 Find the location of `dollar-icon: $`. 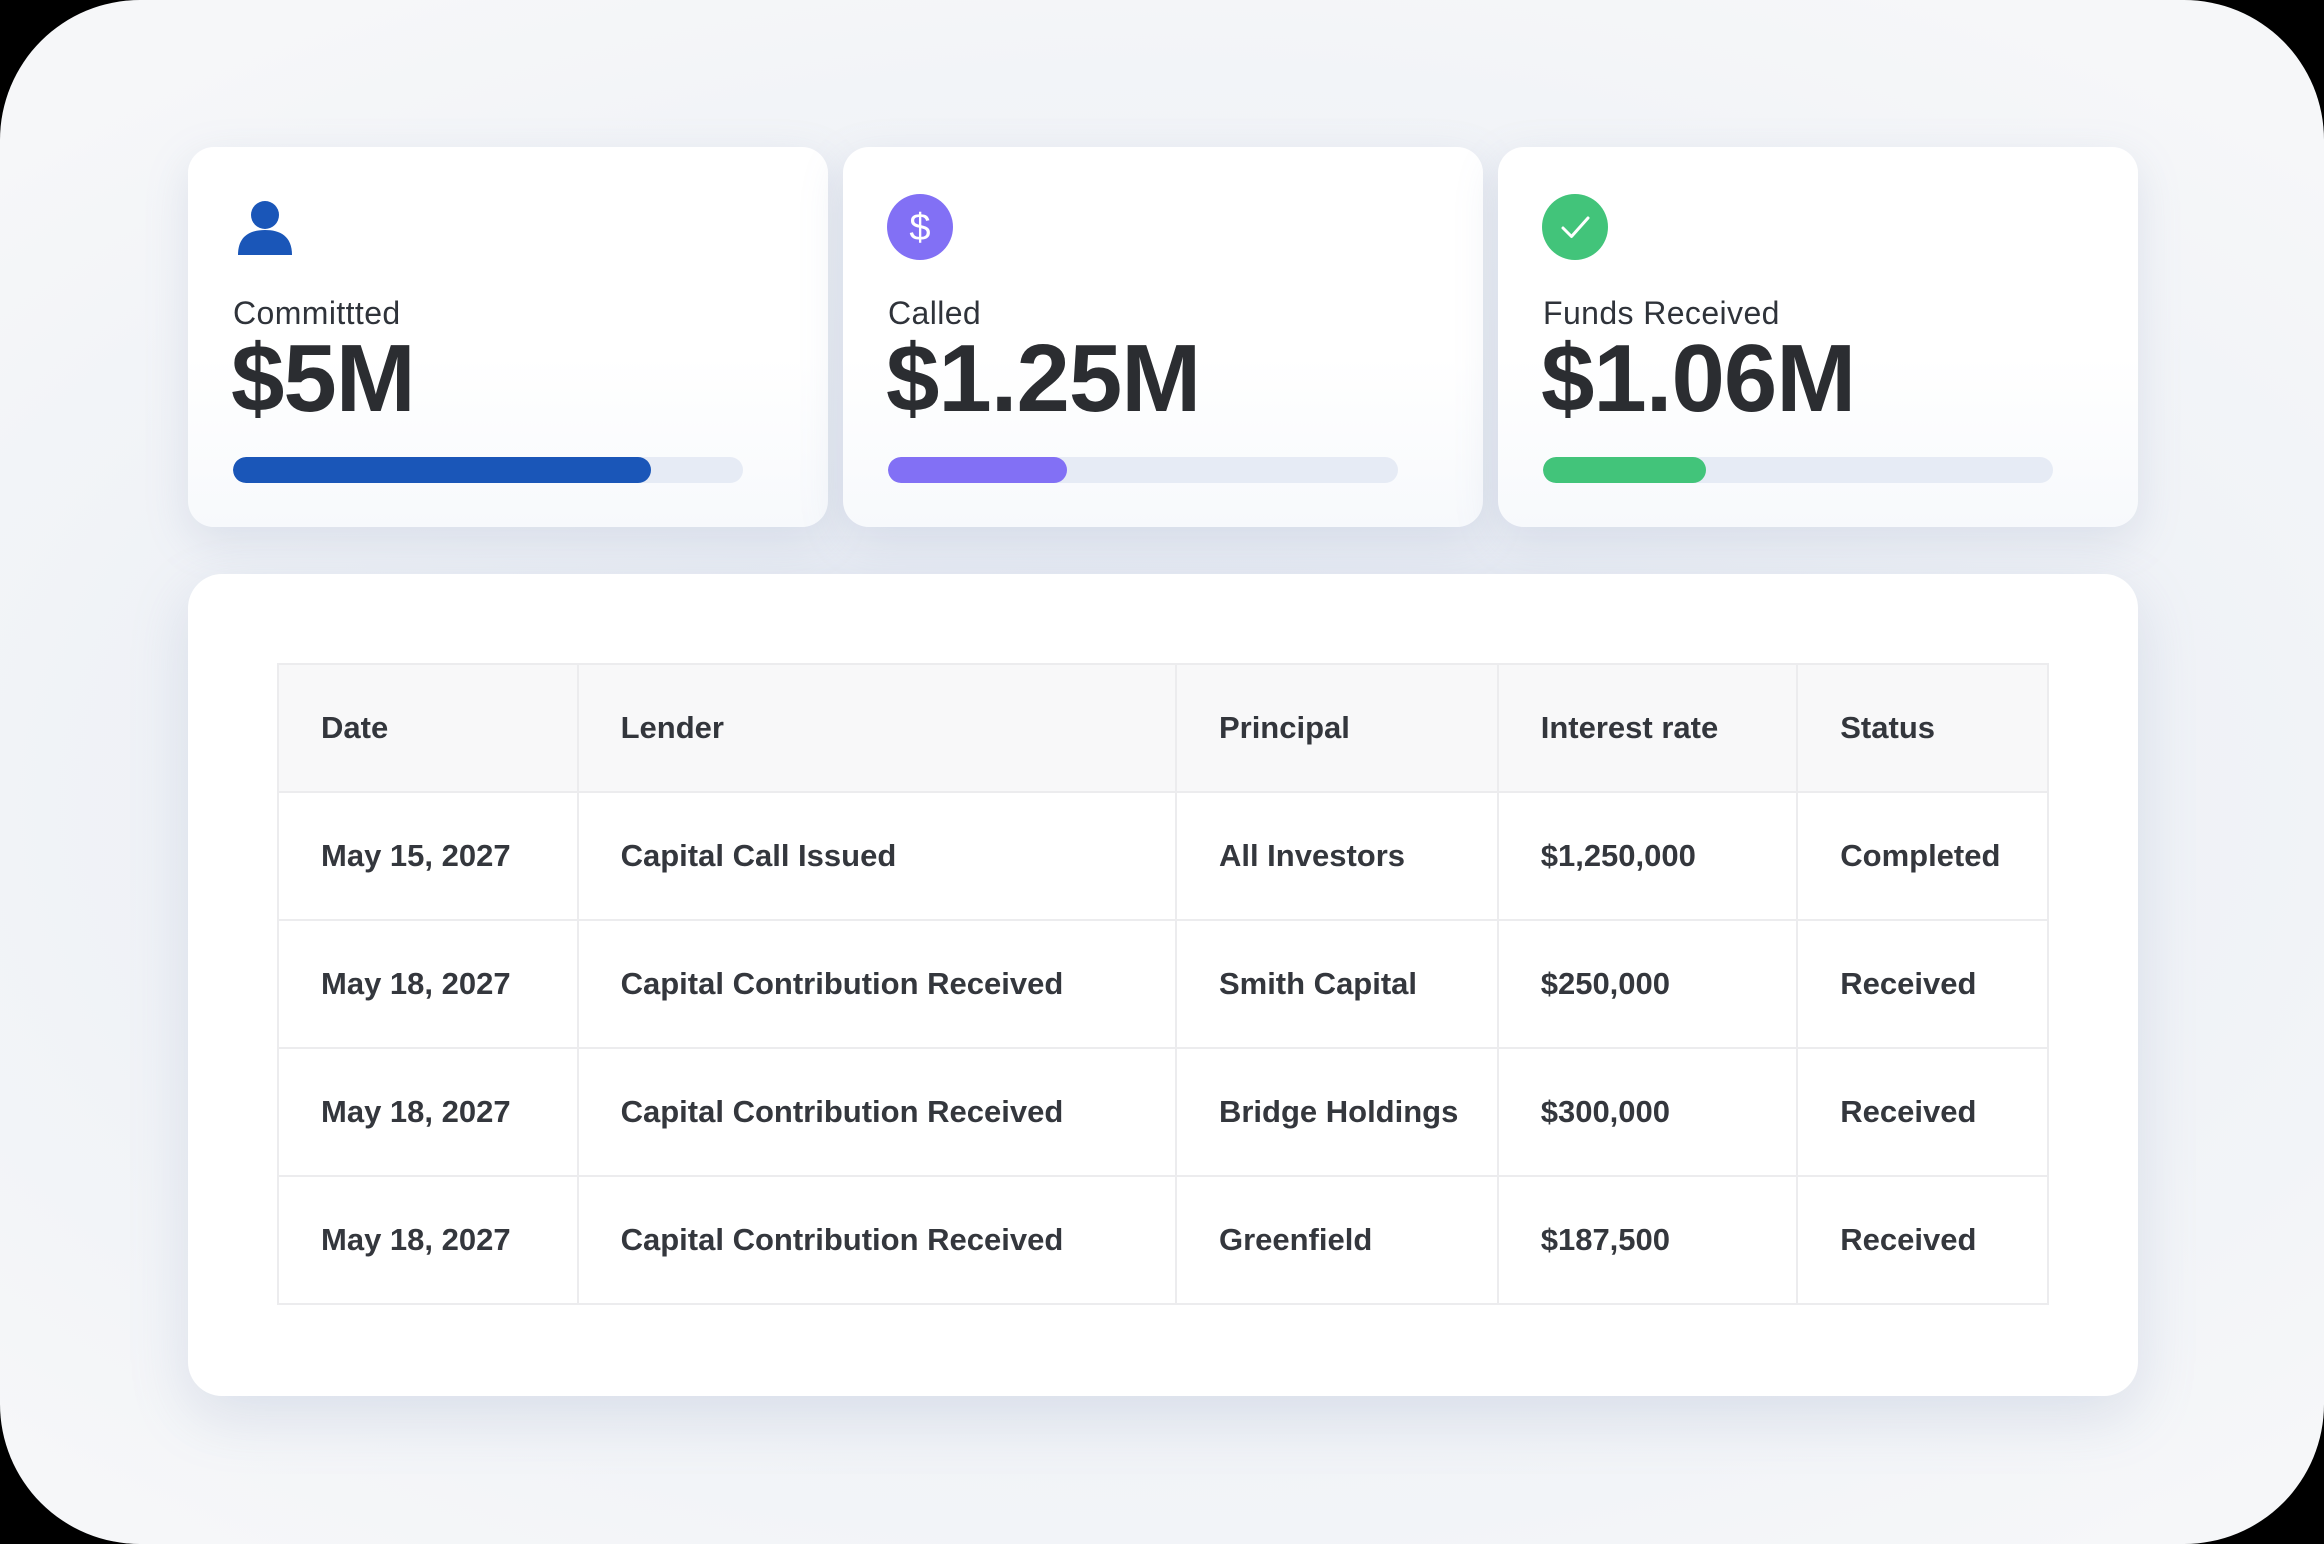

dollar-icon: $ is located at coordinates (920, 227).